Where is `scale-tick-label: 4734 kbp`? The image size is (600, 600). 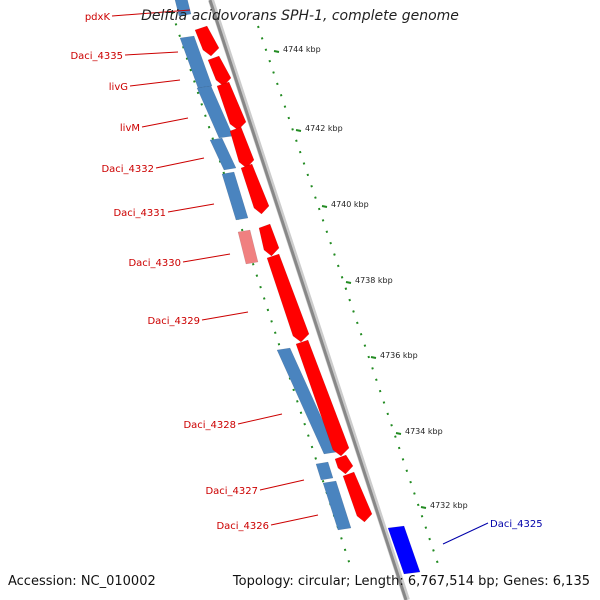
scale-tick-label: 4734 kbp is located at coordinates (424, 431).